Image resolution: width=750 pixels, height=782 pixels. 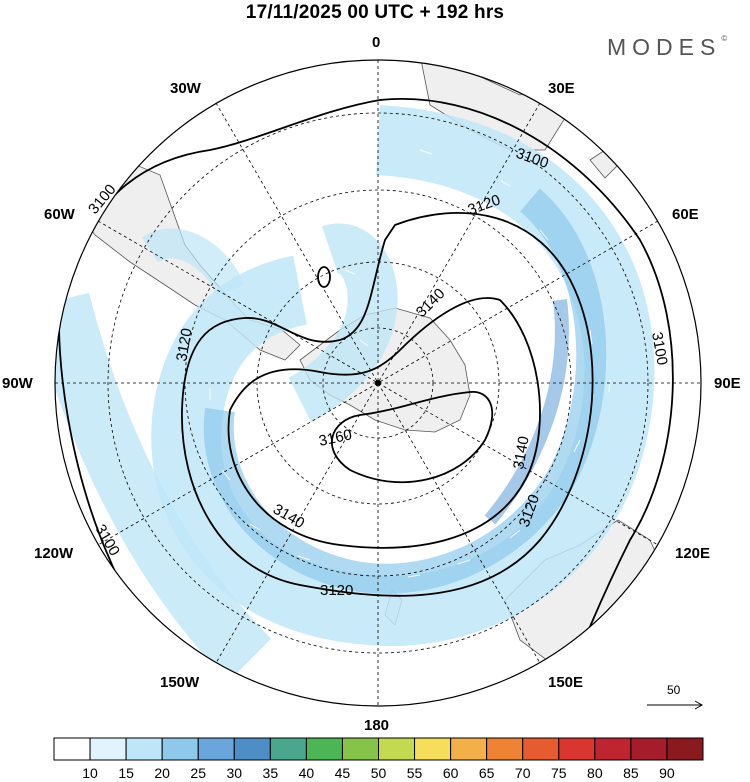 I want to click on colorbar-tick-label: 50, so click(x=378, y=773).